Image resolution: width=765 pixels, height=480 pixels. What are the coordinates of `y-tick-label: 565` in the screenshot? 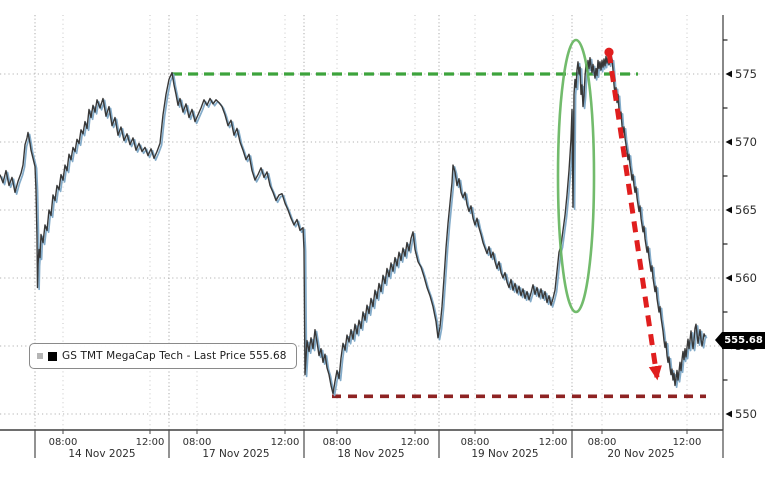 It's located at (746, 210).